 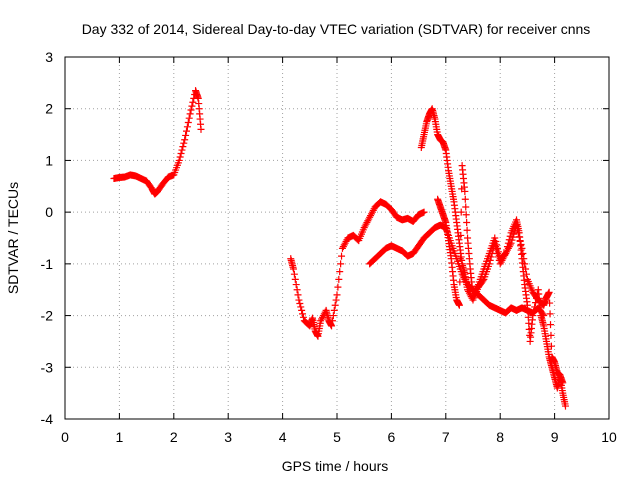 I want to click on y-tick-label: -3, so click(x=47, y=367).